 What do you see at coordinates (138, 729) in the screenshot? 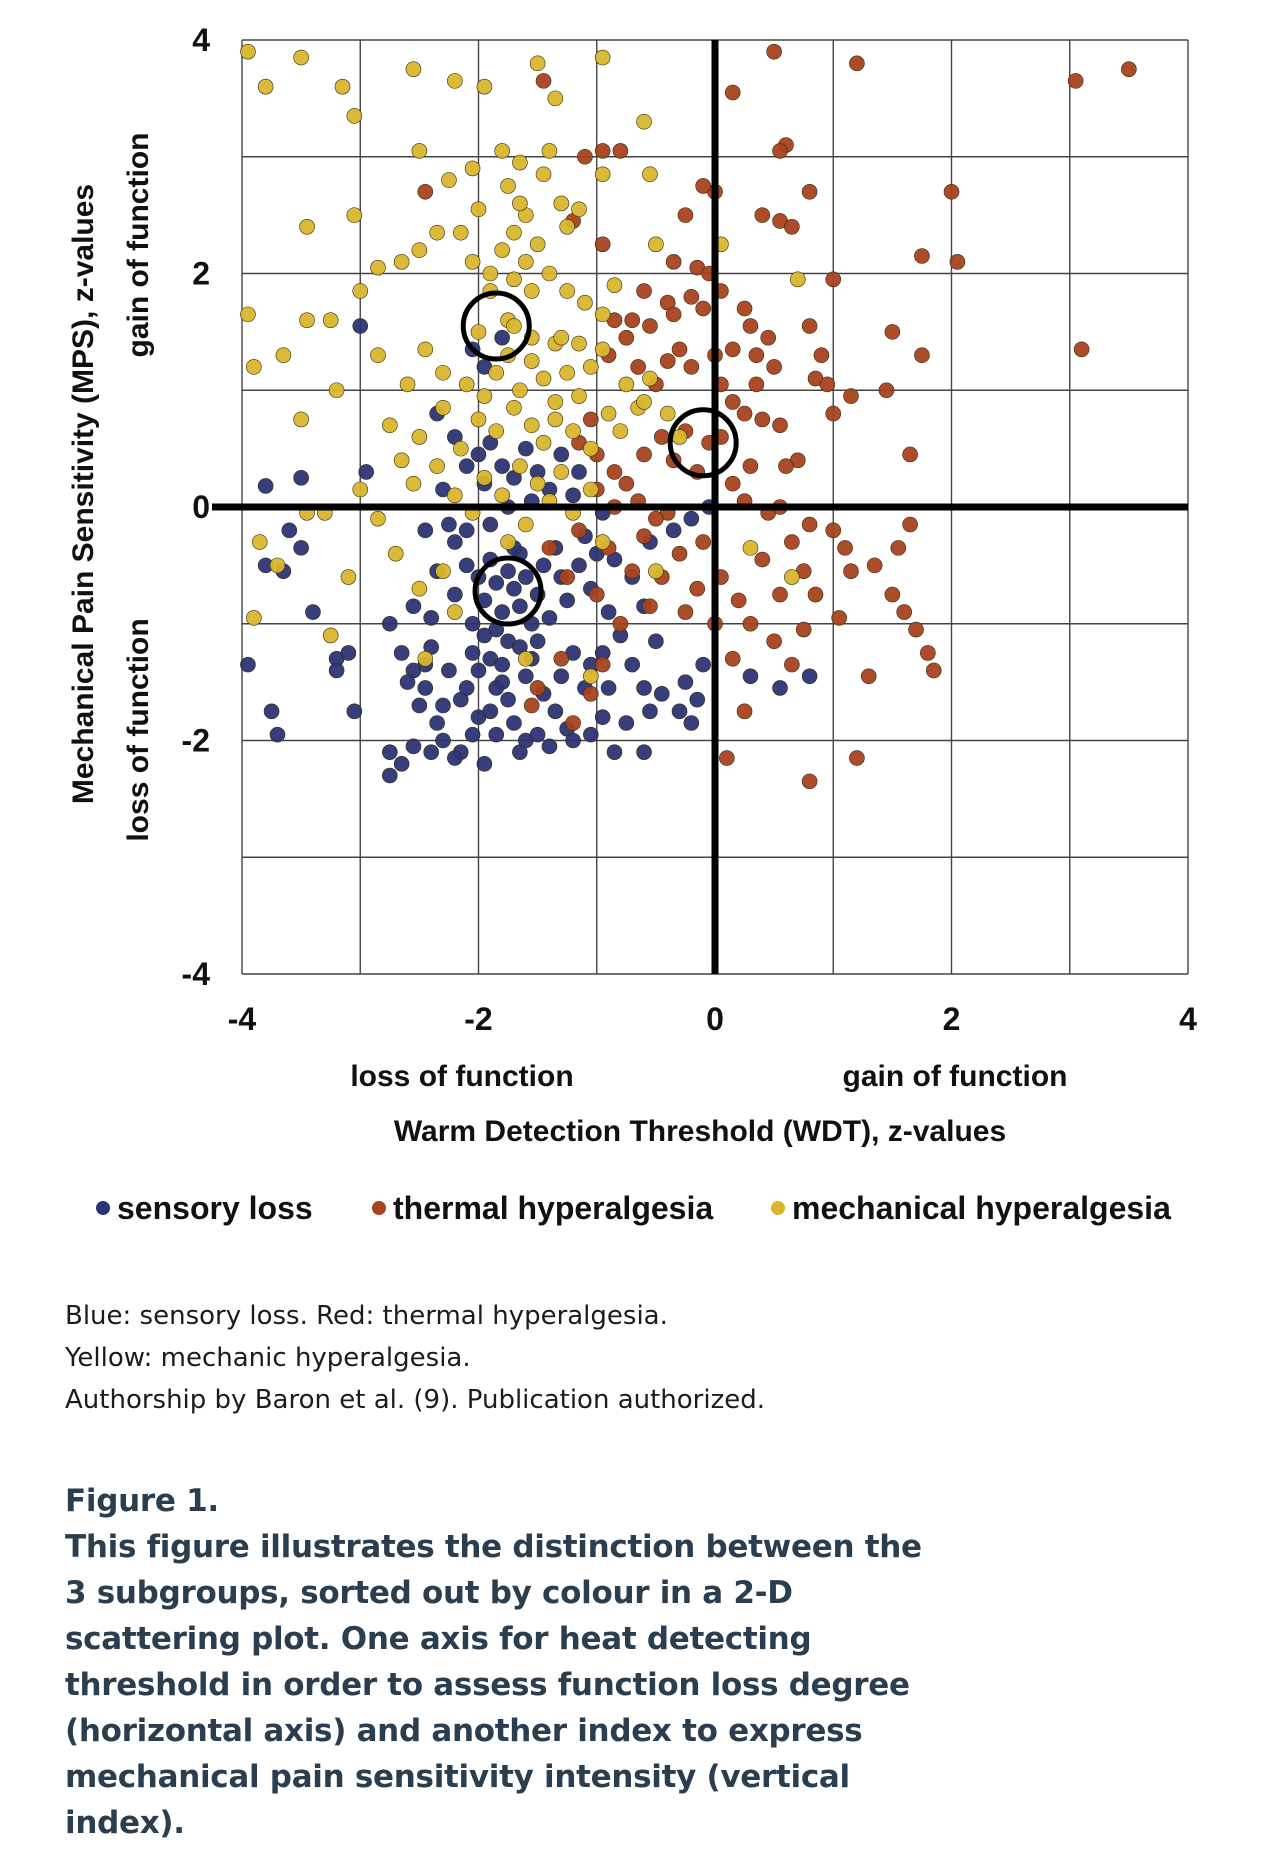
I see `y-loss-label: loss of function` at bounding box center [138, 729].